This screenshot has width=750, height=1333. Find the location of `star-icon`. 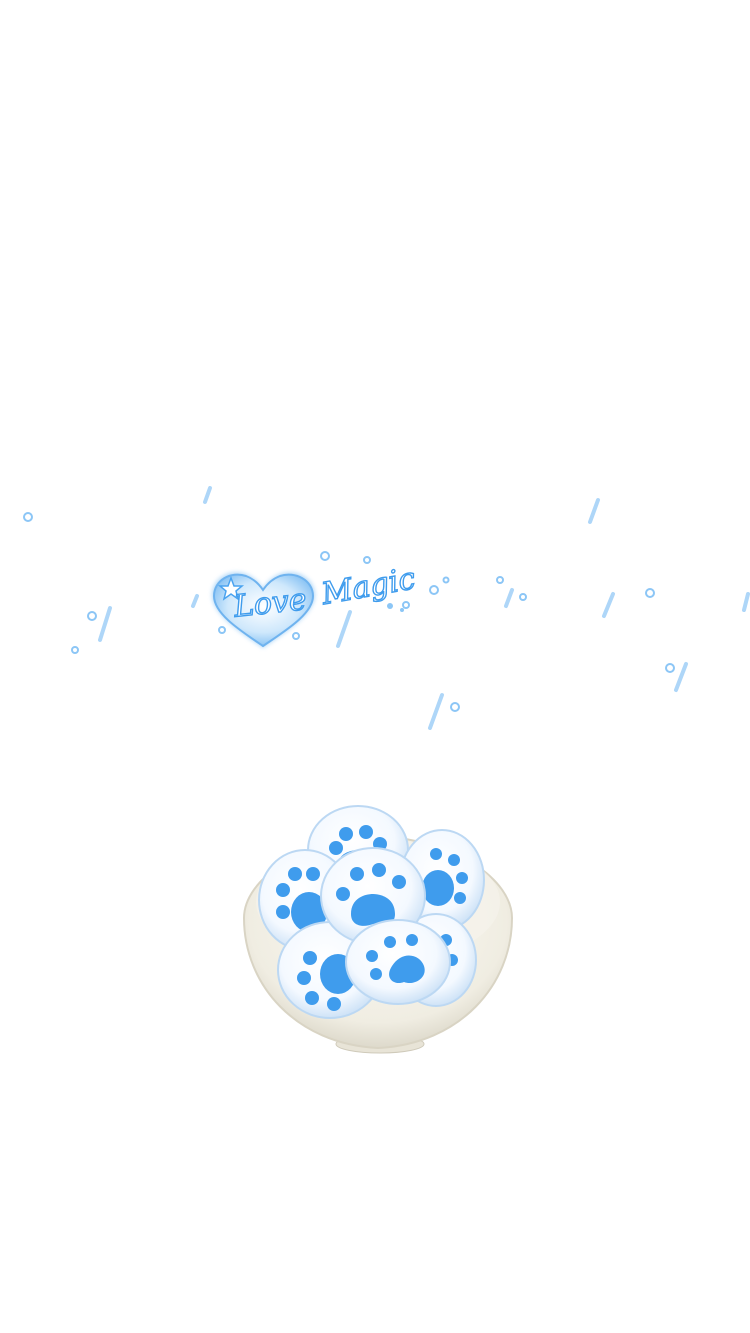

star-icon is located at coordinates (231, 588).